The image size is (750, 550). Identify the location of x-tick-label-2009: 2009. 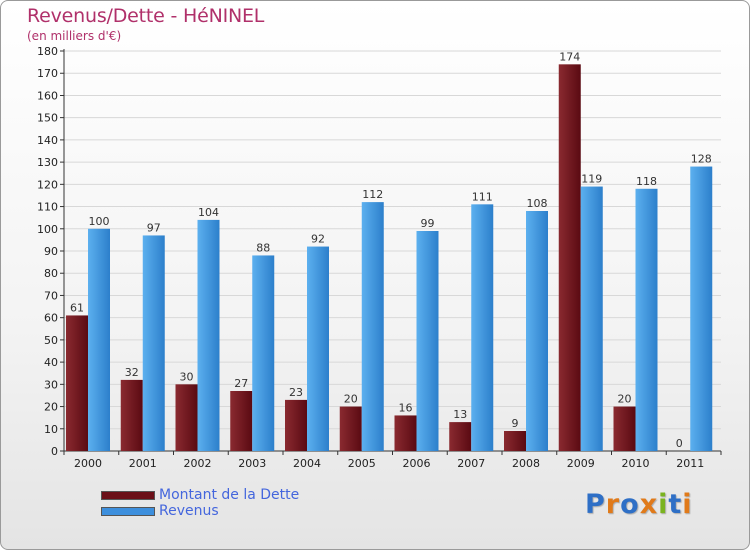
(581, 463).